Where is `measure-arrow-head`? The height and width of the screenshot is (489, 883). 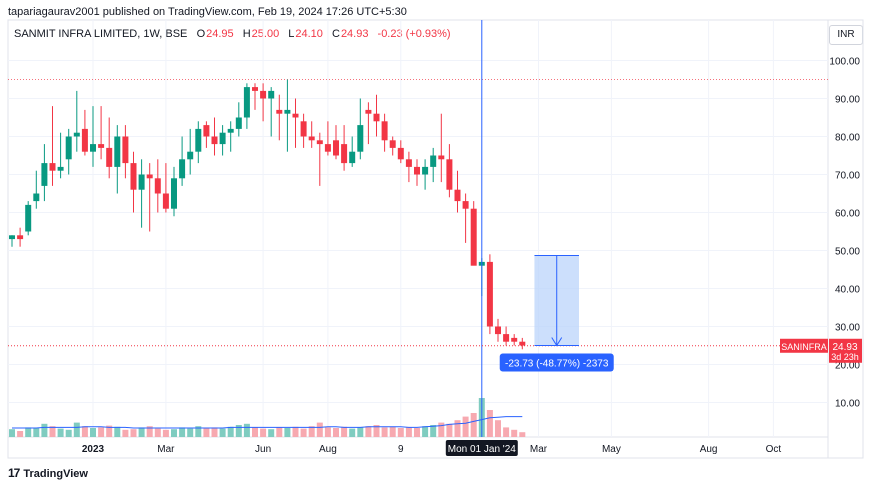
measure-arrow-head is located at coordinates (557, 342).